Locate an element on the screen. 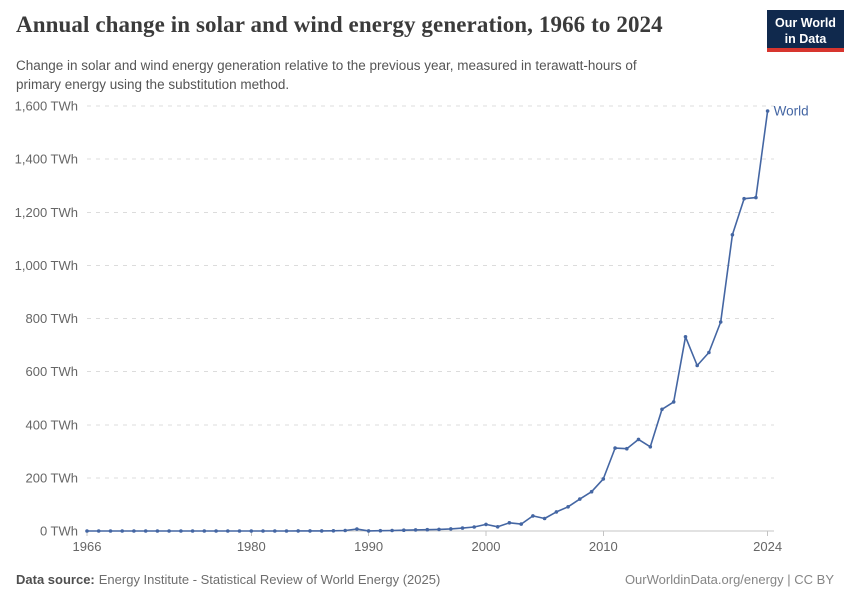 The height and width of the screenshot is (600, 850). y-axis-tick-label: 200 TWh is located at coordinates (51, 477).